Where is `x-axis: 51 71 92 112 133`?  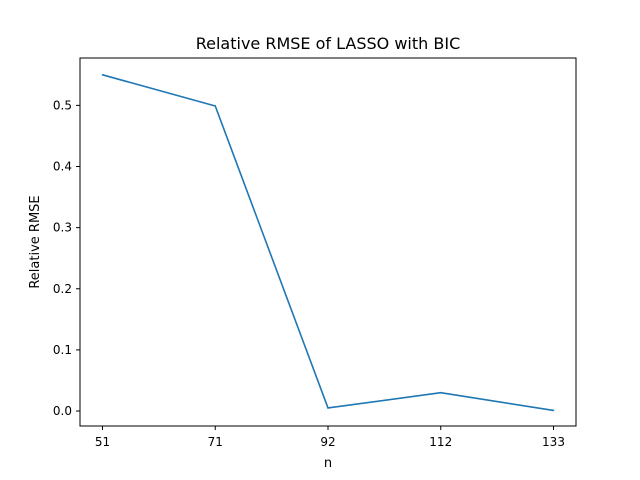 x-axis: 51 71 92 112 133 is located at coordinates (330, 437).